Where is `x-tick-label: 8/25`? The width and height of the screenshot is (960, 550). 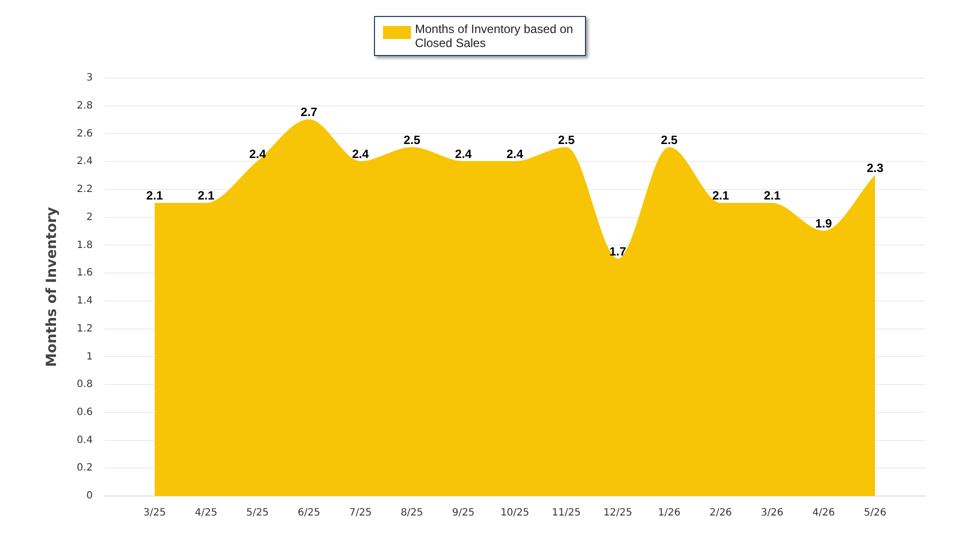 x-tick-label: 8/25 is located at coordinates (412, 513).